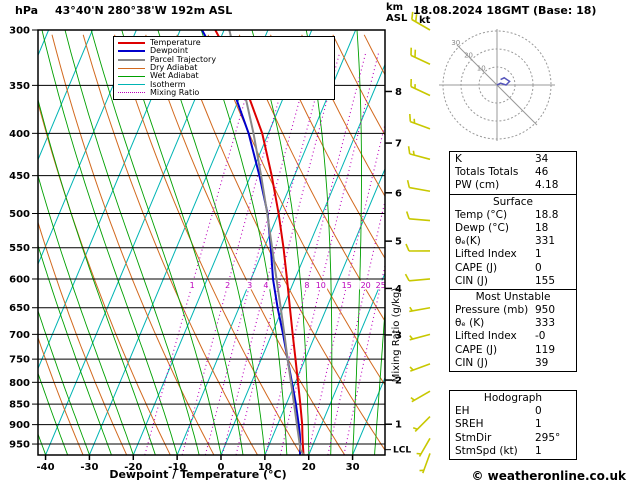 This screenshot has height=486, width=629. Describe the element at coordinates (469, 424) in the screenshot. I see `stats-row-label: SREH` at that location.